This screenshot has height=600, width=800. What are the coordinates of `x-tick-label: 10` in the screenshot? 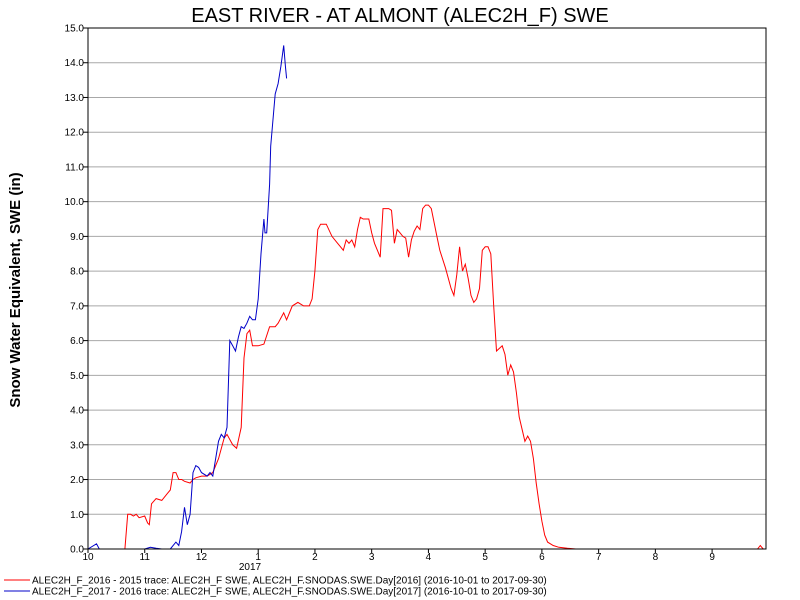 It's located at (88, 557).